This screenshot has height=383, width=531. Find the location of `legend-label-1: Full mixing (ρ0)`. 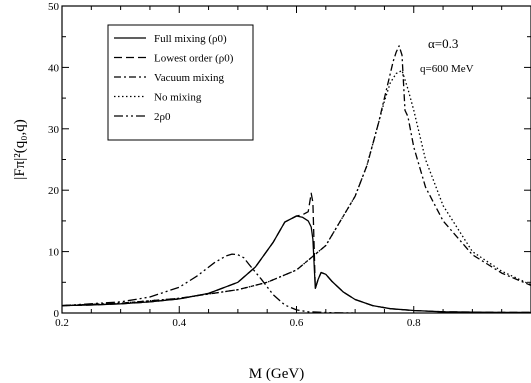

legend-label-1: Full mixing (ρ0) is located at coordinates (190, 39).